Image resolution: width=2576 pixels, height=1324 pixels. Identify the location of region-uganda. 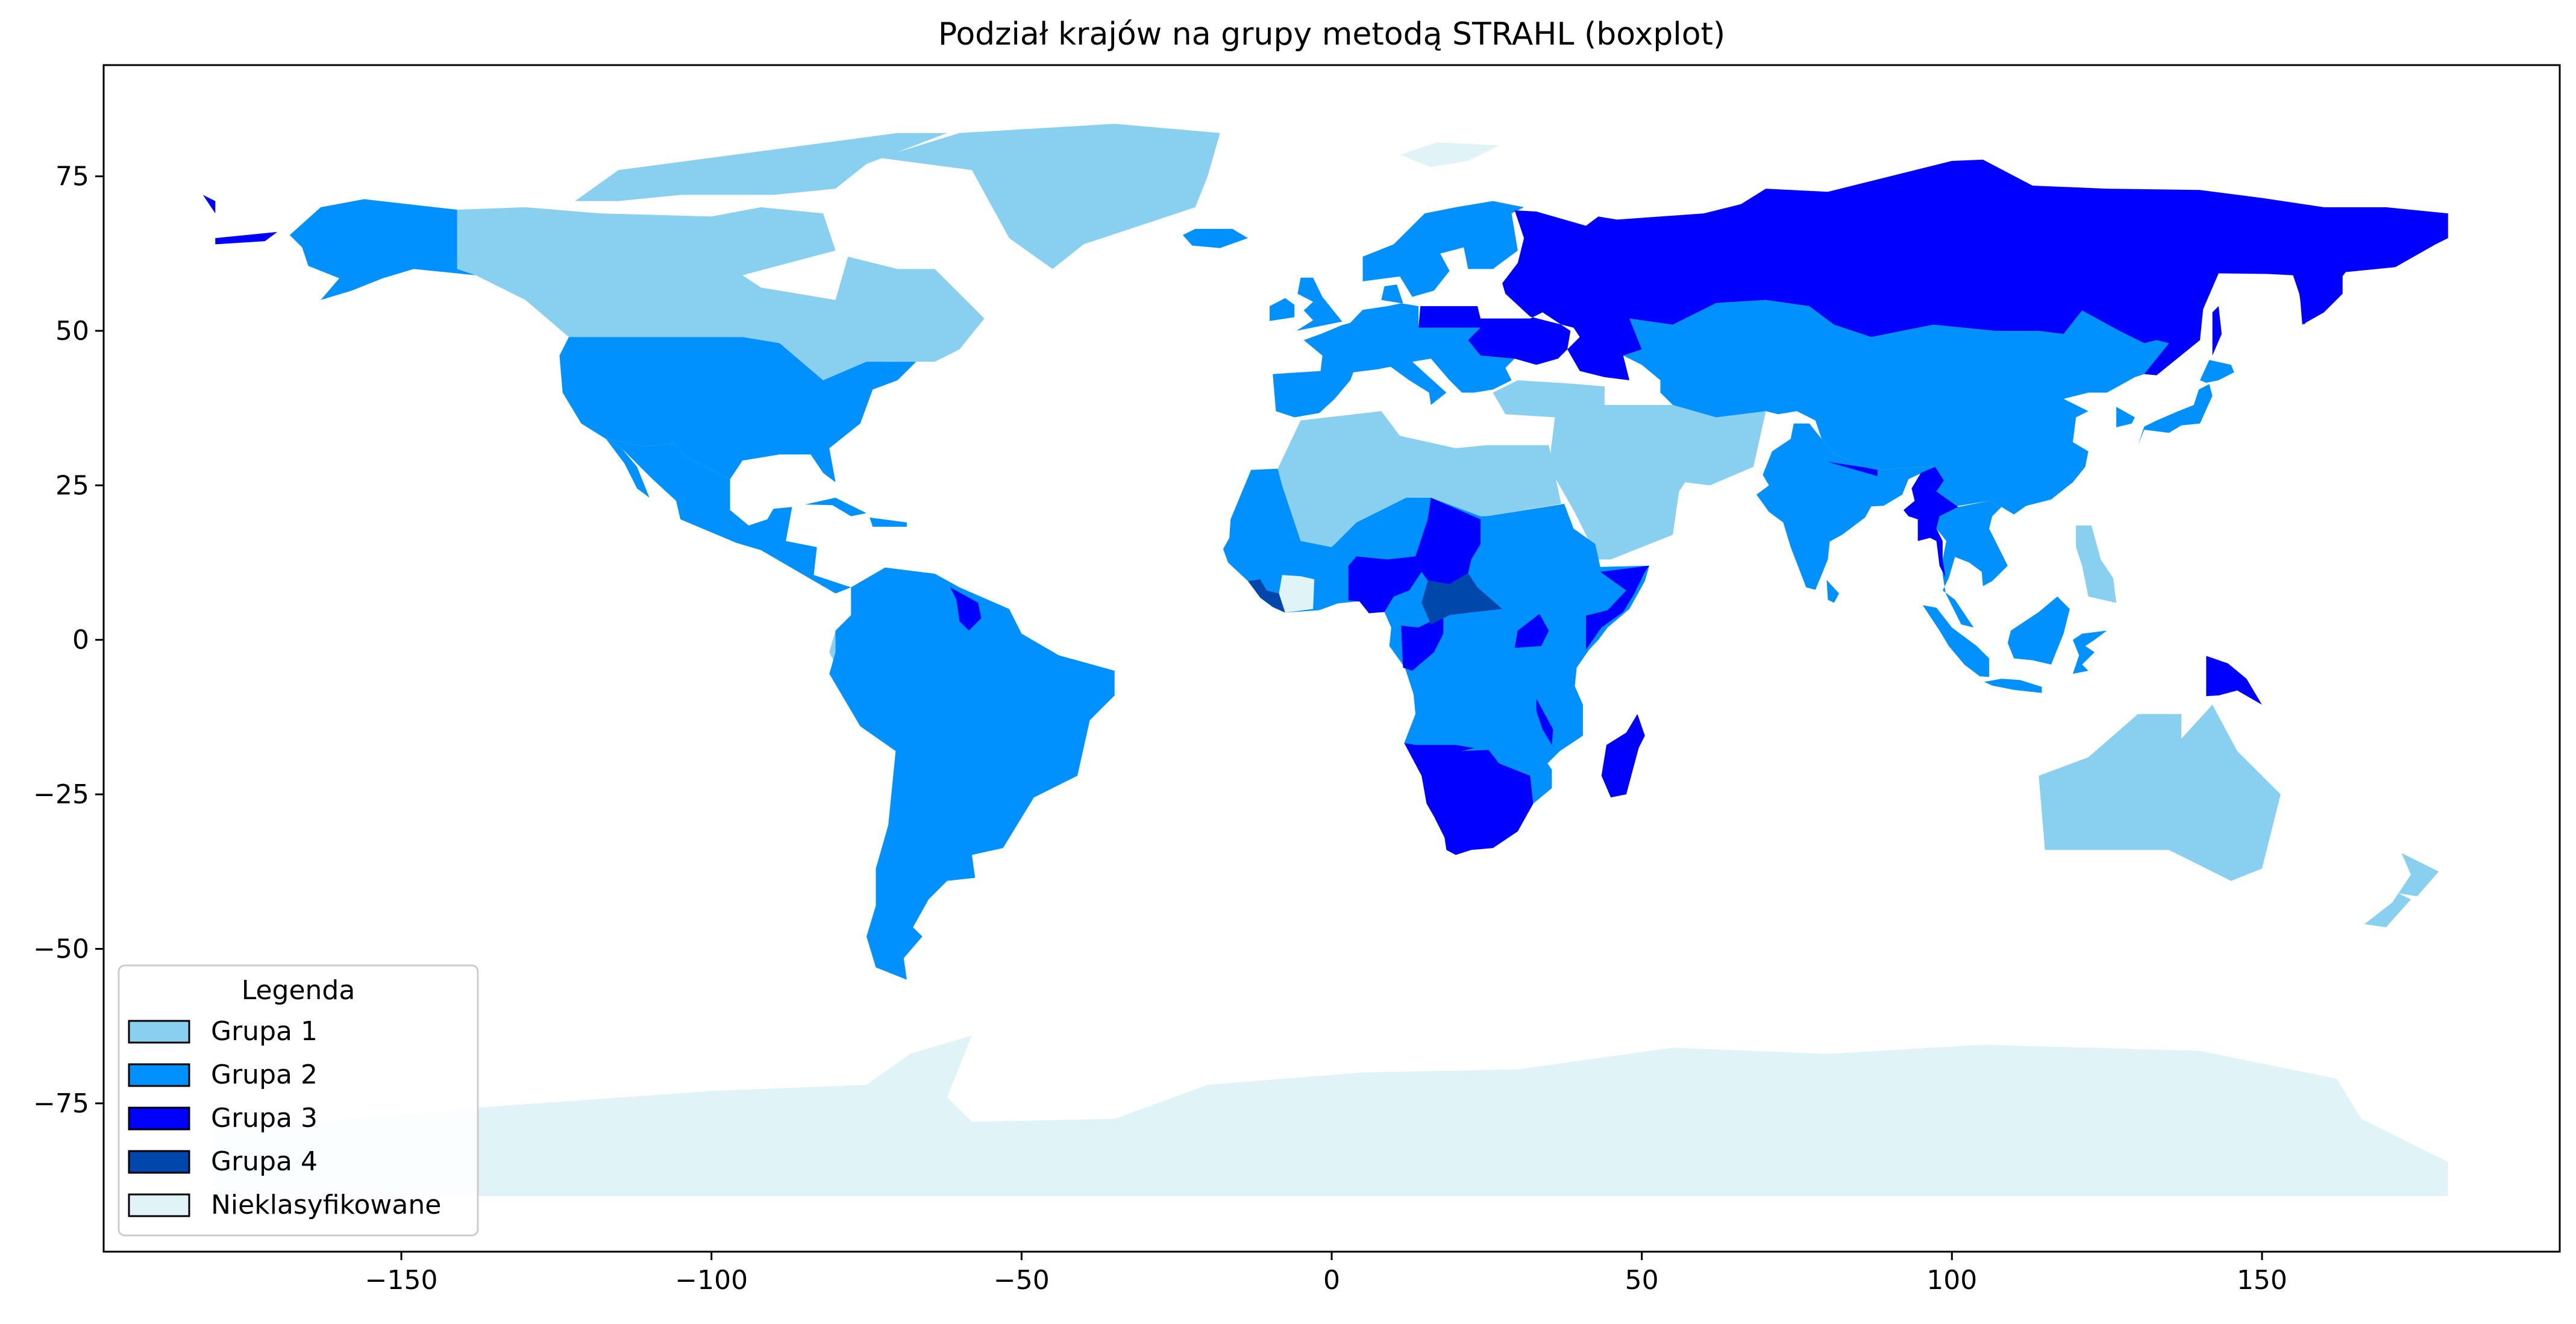
(1531, 630).